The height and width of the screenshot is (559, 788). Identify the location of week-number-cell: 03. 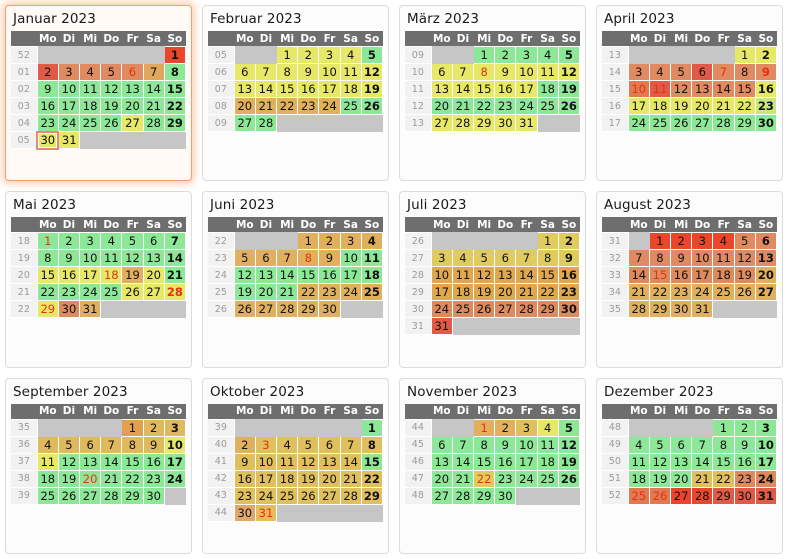
(24, 106).